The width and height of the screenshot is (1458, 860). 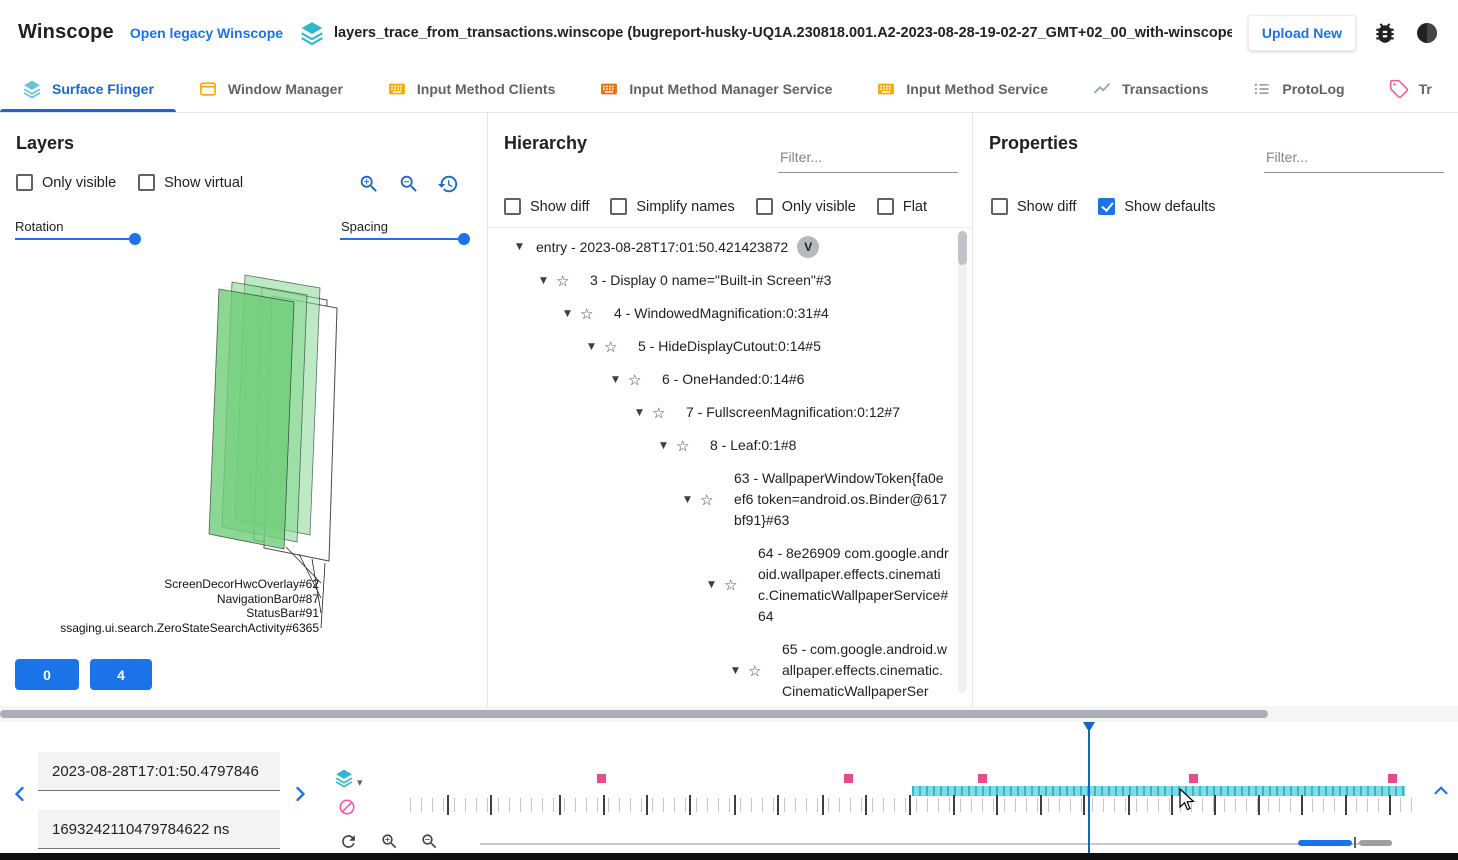 What do you see at coordinates (1088, 727) in the screenshot?
I see `timeline-cursor-head` at bounding box center [1088, 727].